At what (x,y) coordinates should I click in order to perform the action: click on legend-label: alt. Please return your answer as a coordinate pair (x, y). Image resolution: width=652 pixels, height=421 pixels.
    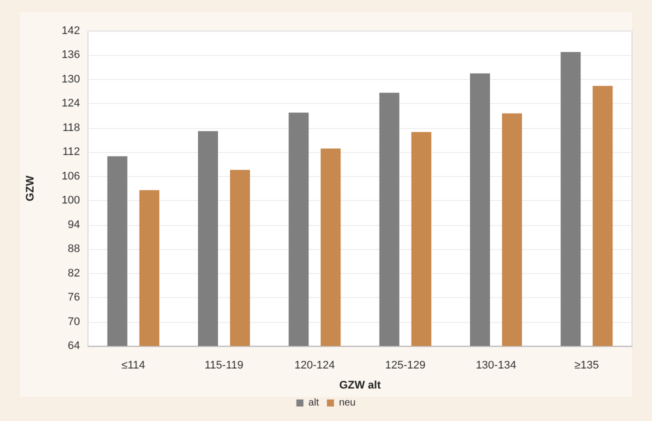
    Looking at the image, I should click on (314, 403).